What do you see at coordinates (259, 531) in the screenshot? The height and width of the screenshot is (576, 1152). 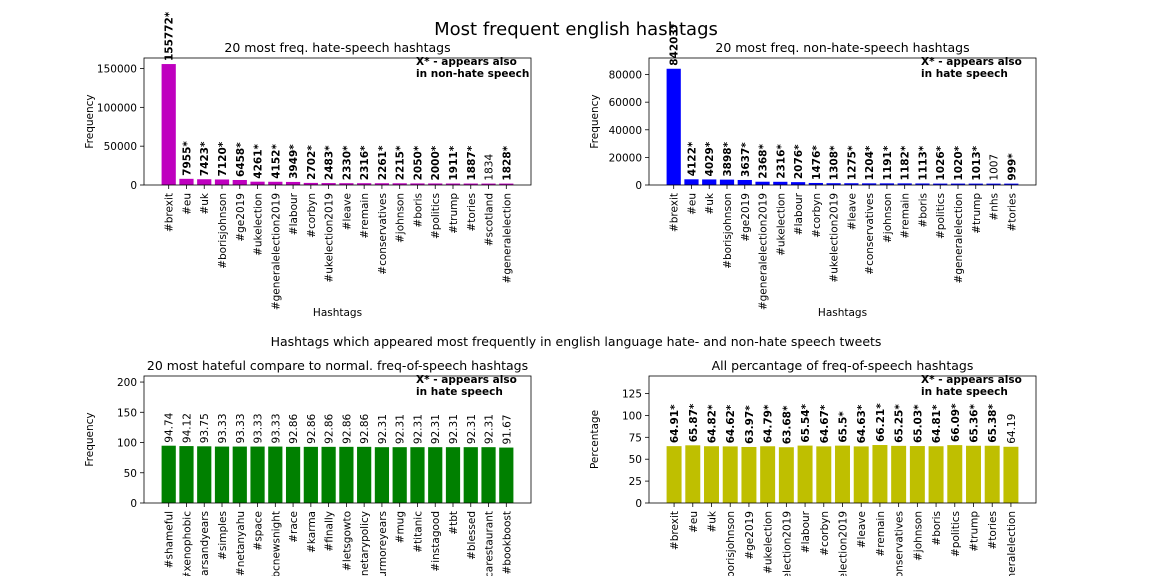 I see `x-tick-label: #space` at bounding box center [259, 531].